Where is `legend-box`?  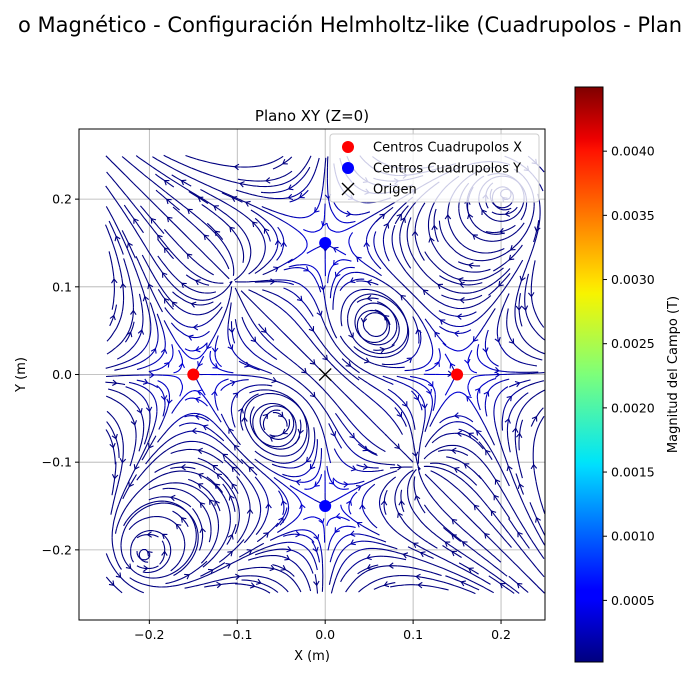 legend-box is located at coordinates (434, 168).